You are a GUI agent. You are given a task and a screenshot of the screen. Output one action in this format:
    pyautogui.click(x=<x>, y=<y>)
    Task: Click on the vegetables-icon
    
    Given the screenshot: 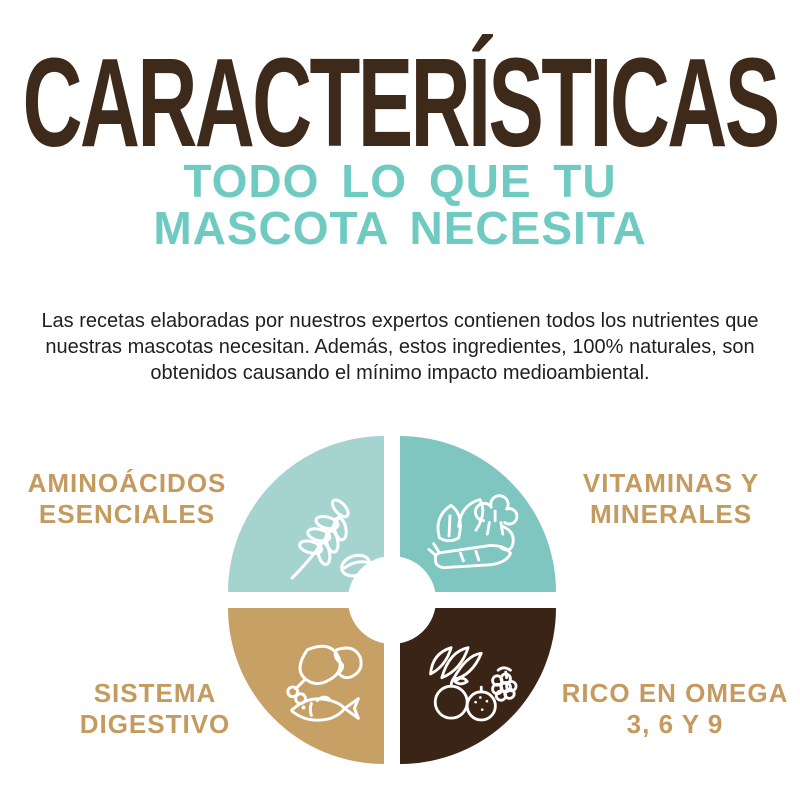 What is the action you would take?
    pyautogui.click(x=473, y=532)
    